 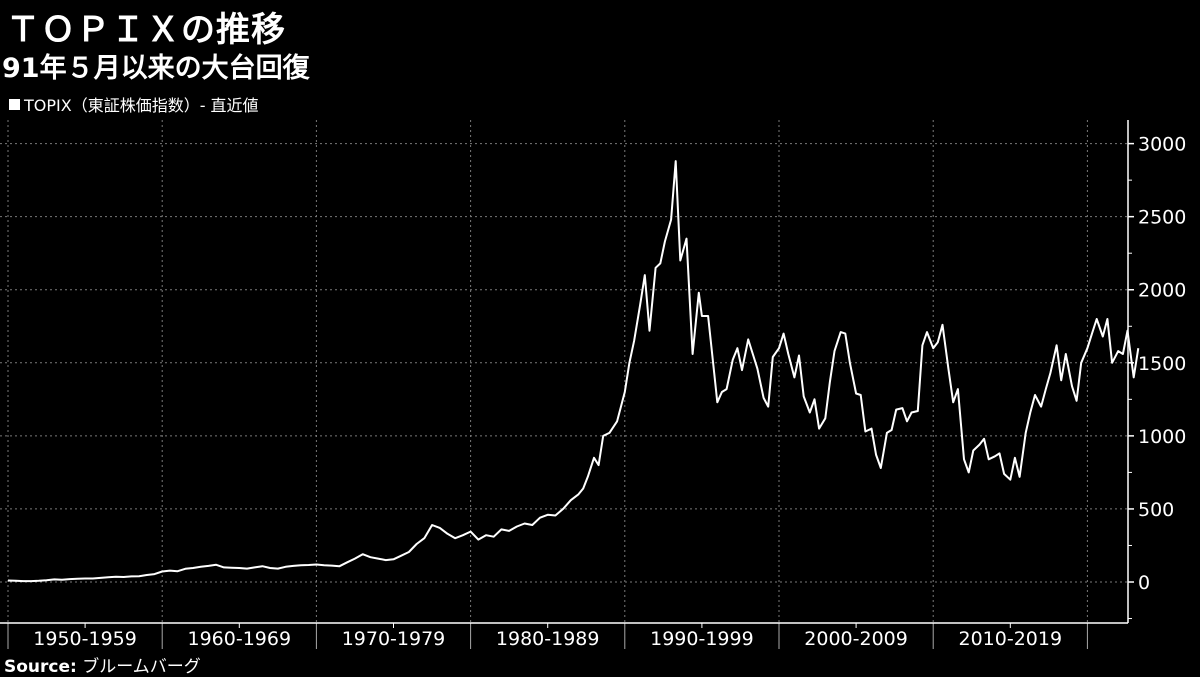 What do you see at coordinates (1162, 437) in the screenshot?
I see `y-tick-label: 1000` at bounding box center [1162, 437].